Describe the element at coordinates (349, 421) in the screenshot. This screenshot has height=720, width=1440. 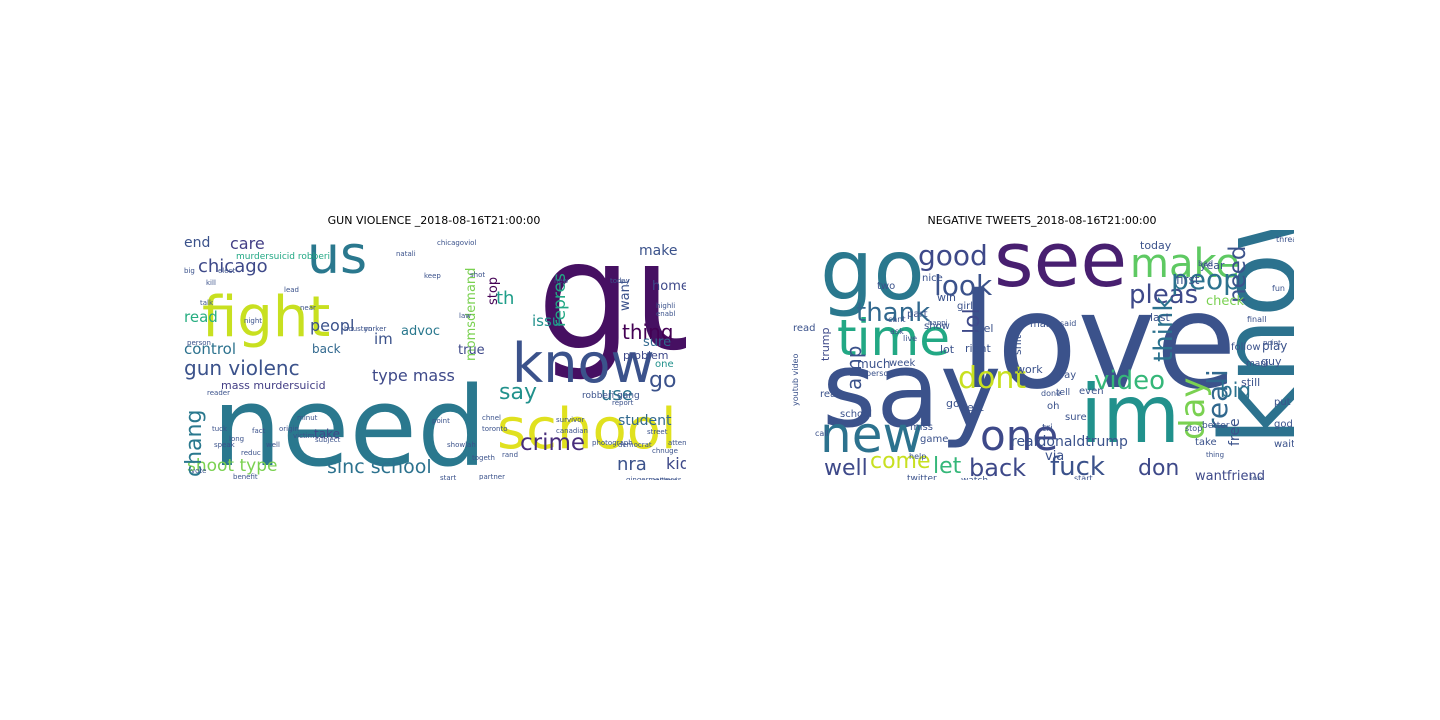
I see `cloud-word-need: need` at that location.